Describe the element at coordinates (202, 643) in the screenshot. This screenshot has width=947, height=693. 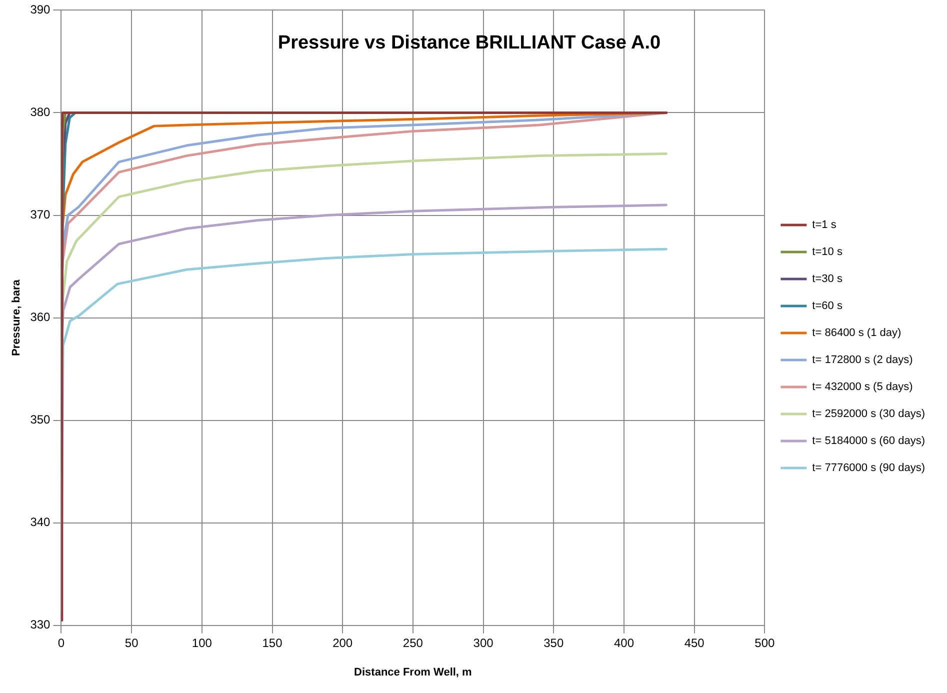
I see `x-tick-label: 100` at that location.